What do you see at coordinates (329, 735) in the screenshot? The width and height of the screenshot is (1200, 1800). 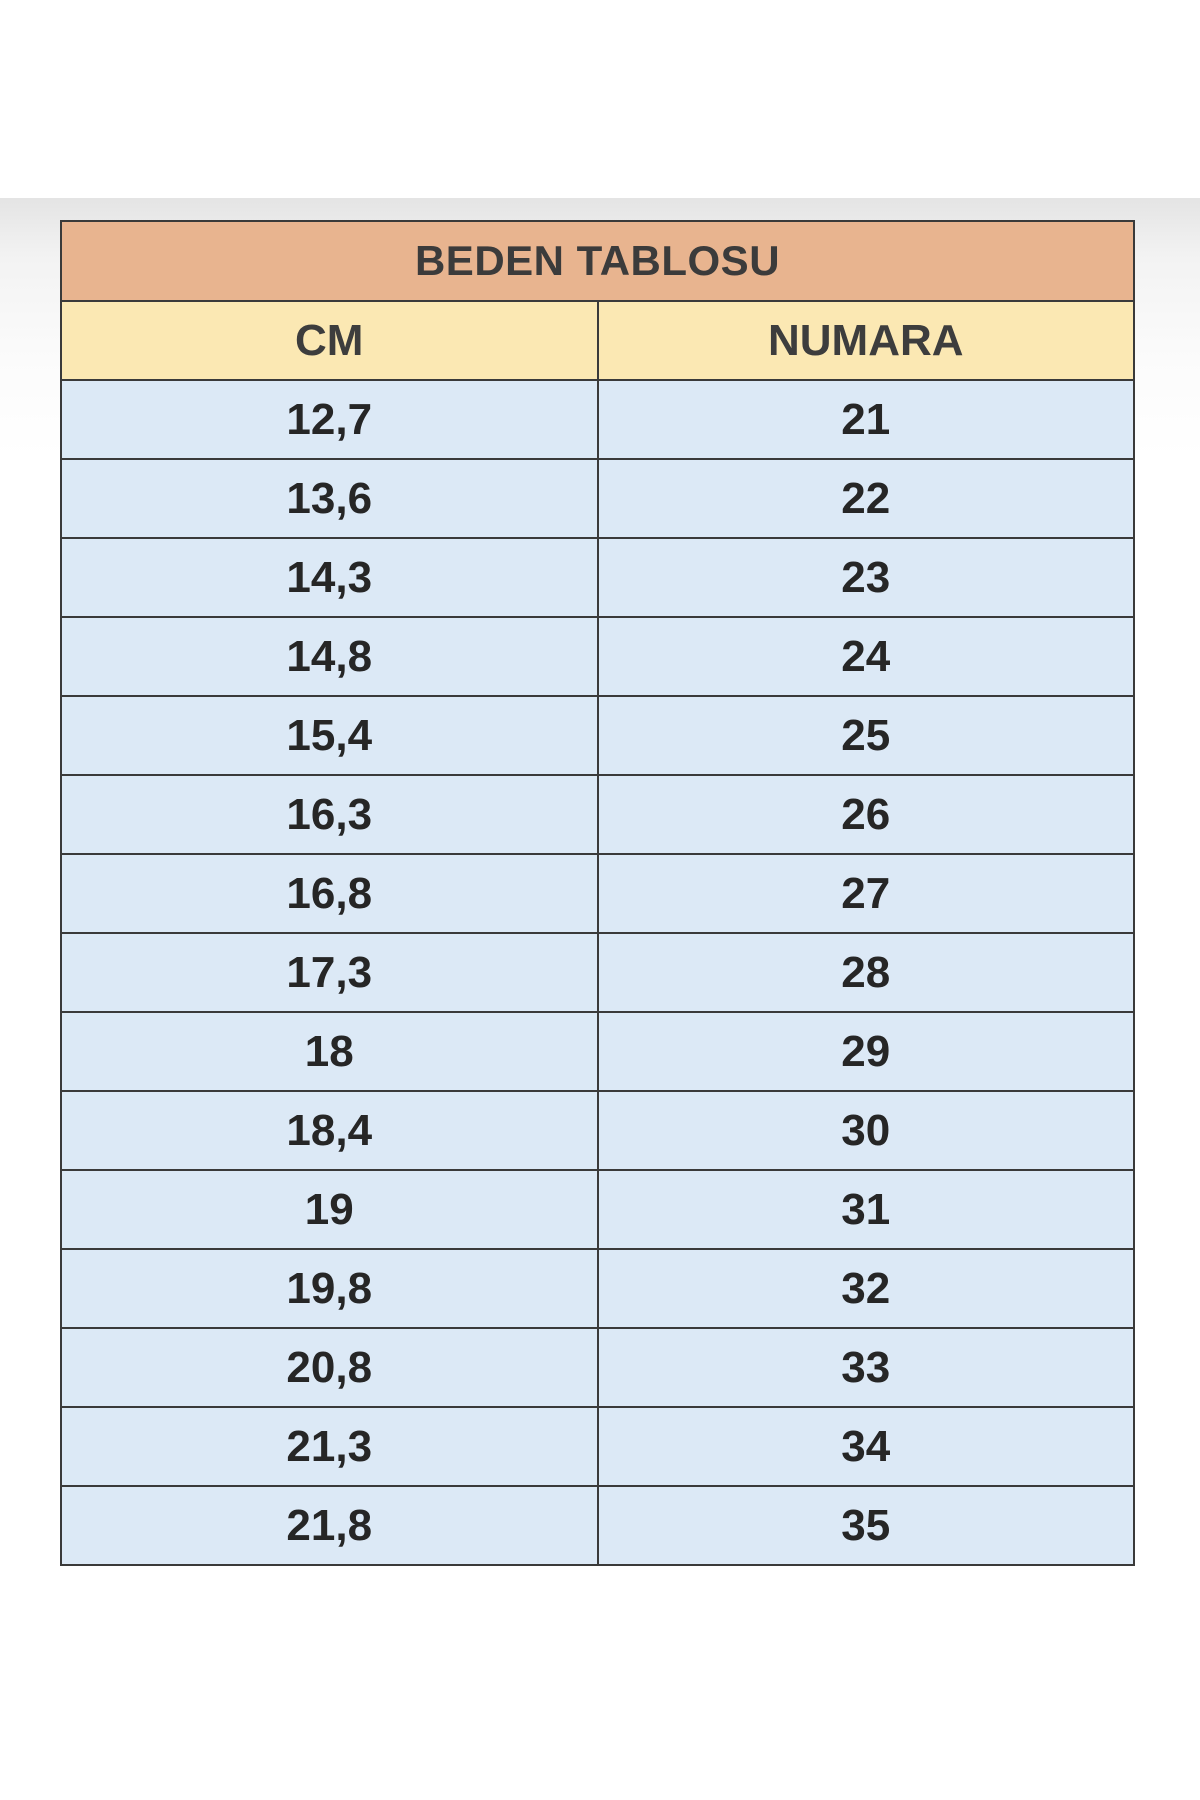 I see `cell-cm: 15,4` at bounding box center [329, 735].